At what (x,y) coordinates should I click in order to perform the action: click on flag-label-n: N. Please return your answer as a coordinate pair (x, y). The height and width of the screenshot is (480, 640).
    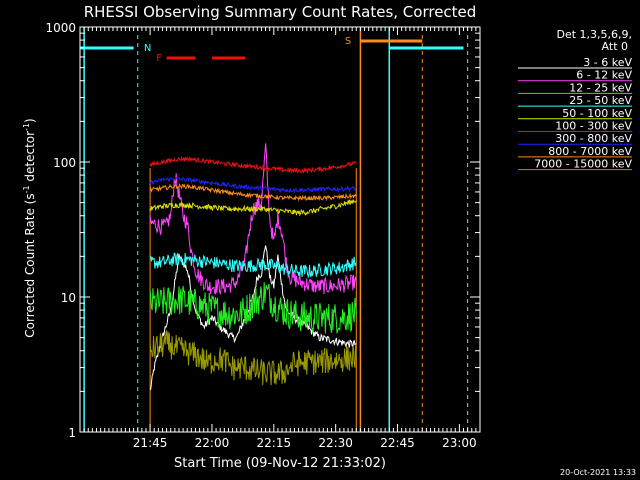
    Looking at the image, I should click on (147, 48).